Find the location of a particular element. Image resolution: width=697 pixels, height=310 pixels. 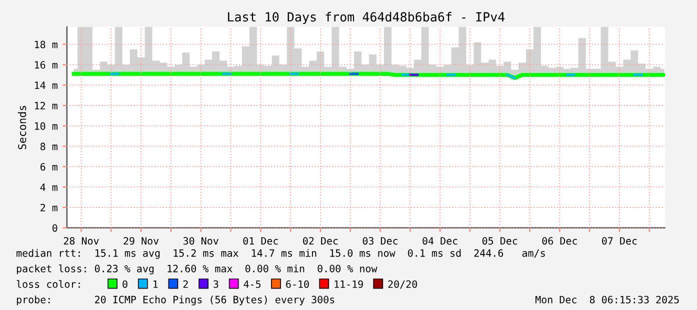

x-tick-label: 06 Dec is located at coordinates (559, 241).